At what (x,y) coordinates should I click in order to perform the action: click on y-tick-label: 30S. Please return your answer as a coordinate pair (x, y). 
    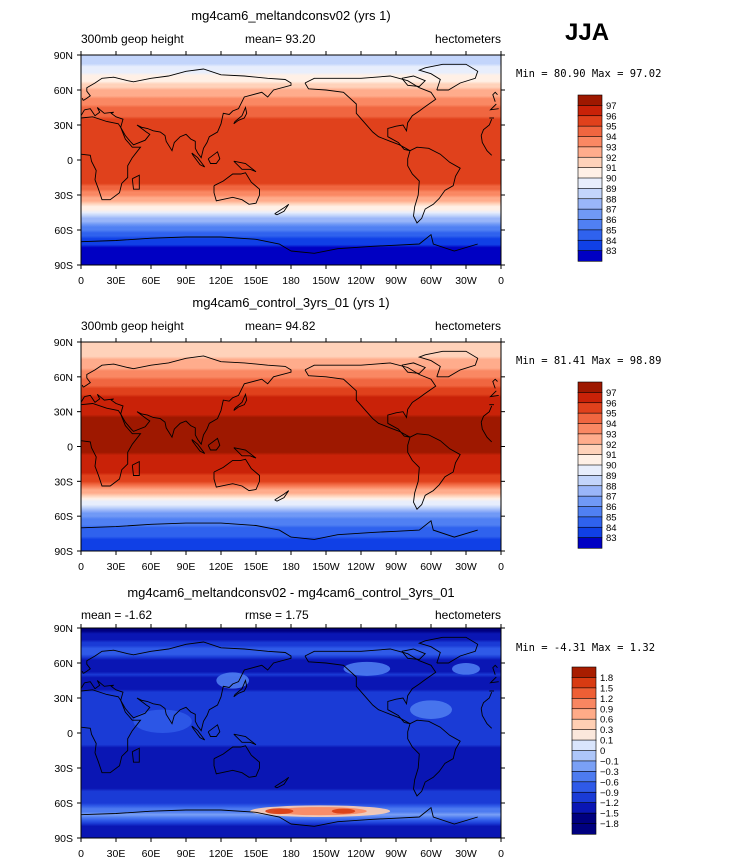
    Looking at the image, I should click on (63, 769).